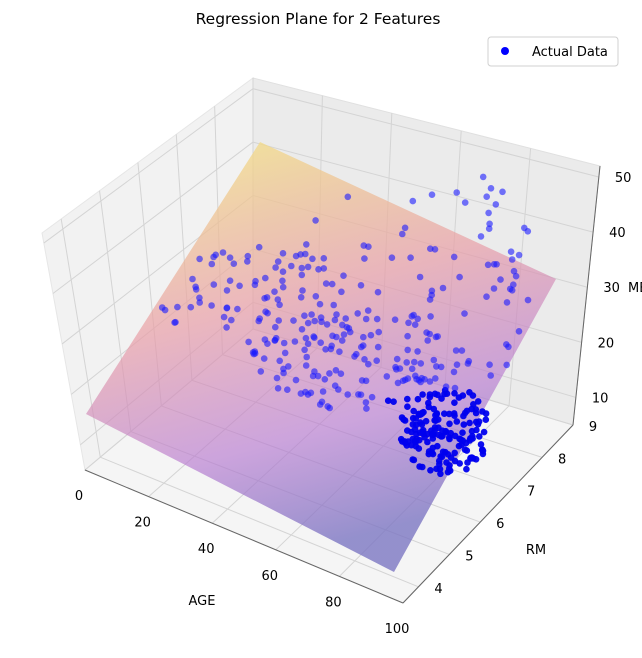 The image size is (642, 658). I want to click on x-axis-line, so click(244, 536).